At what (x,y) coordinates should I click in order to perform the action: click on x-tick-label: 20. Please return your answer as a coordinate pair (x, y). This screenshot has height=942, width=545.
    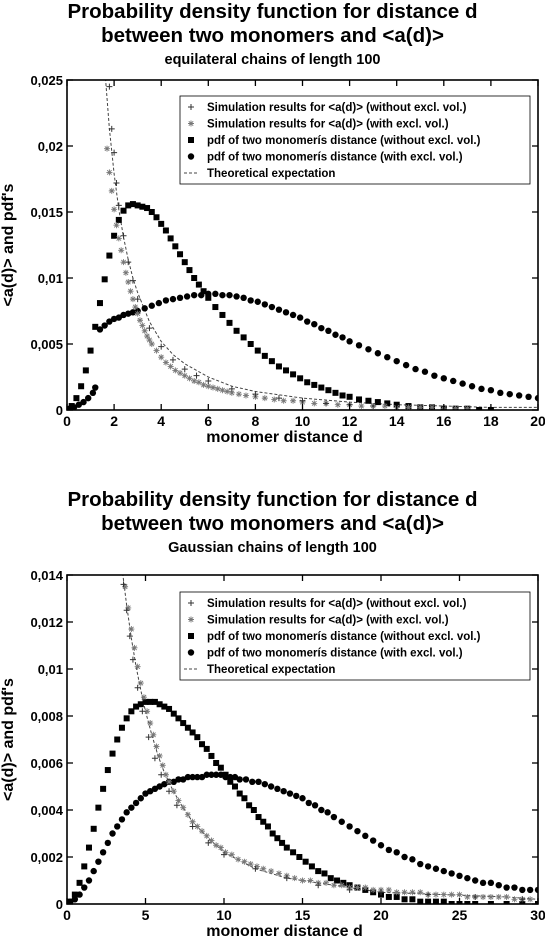
    Looking at the image, I should click on (381, 915).